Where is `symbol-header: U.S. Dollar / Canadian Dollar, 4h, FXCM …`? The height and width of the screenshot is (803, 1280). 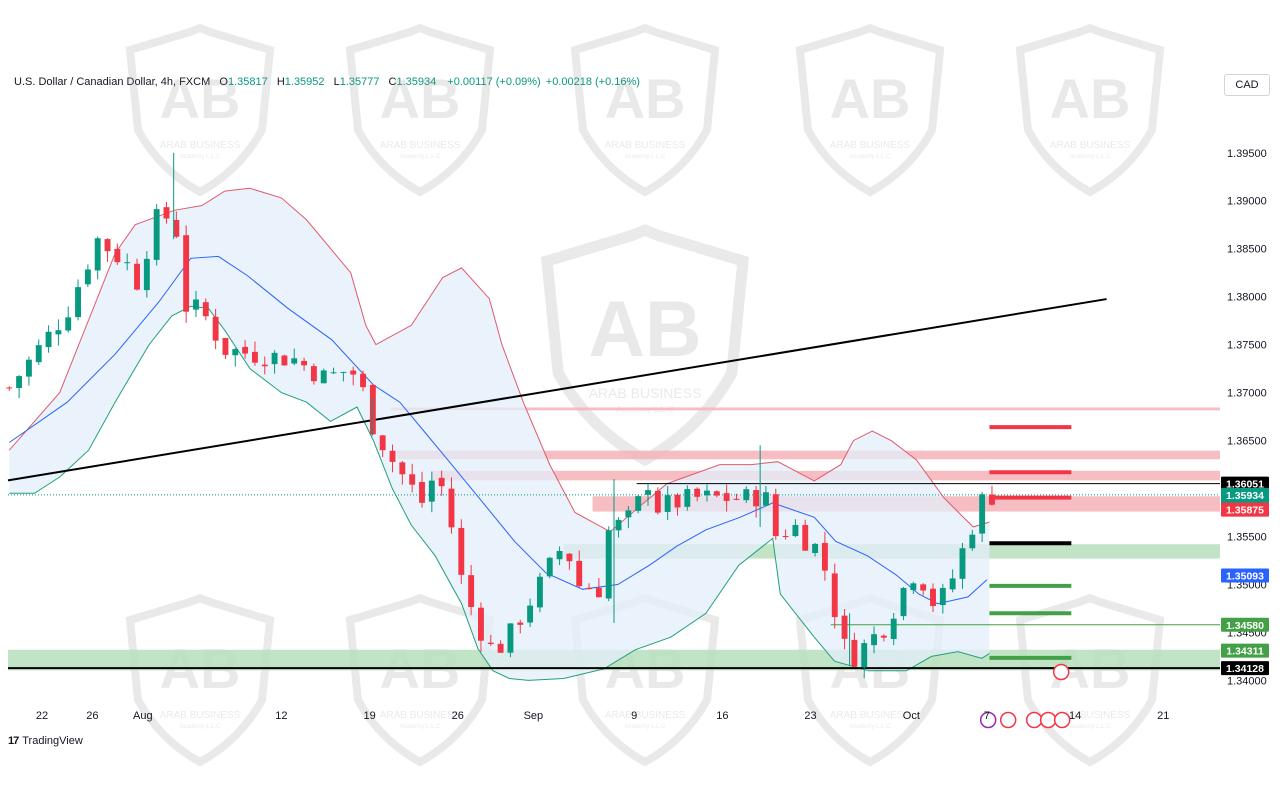 symbol-header: U.S. Dollar / Canadian Dollar, 4h, FXCM … is located at coordinates (327, 82).